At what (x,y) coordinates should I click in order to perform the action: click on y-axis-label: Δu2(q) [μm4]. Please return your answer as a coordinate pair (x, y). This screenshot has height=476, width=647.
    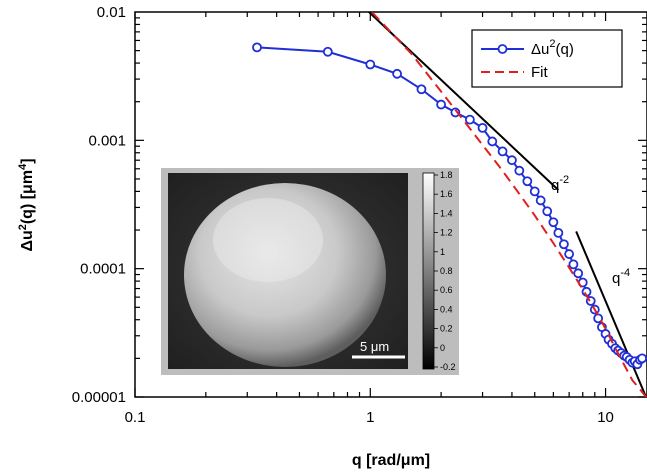
    Looking at the image, I should click on (26, 204).